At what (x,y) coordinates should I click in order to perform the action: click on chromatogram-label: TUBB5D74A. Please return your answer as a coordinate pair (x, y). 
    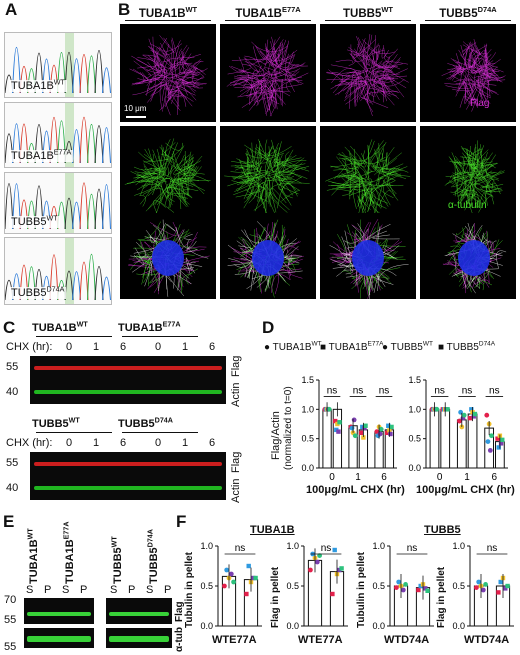
    Looking at the image, I should click on (38, 292).